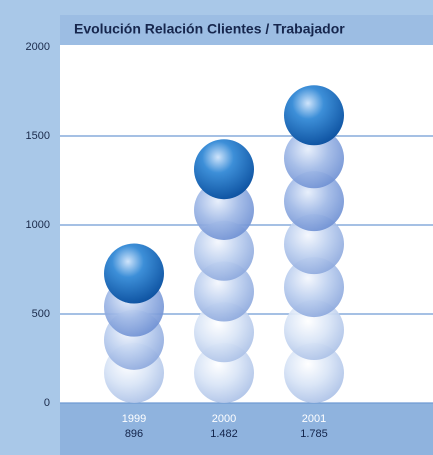 The height and width of the screenshot is (455, 433). What do you see at coordinates (41, 314) in the screenshot?
I see `y-tick-label: 500` at bounding box center [41, 314].